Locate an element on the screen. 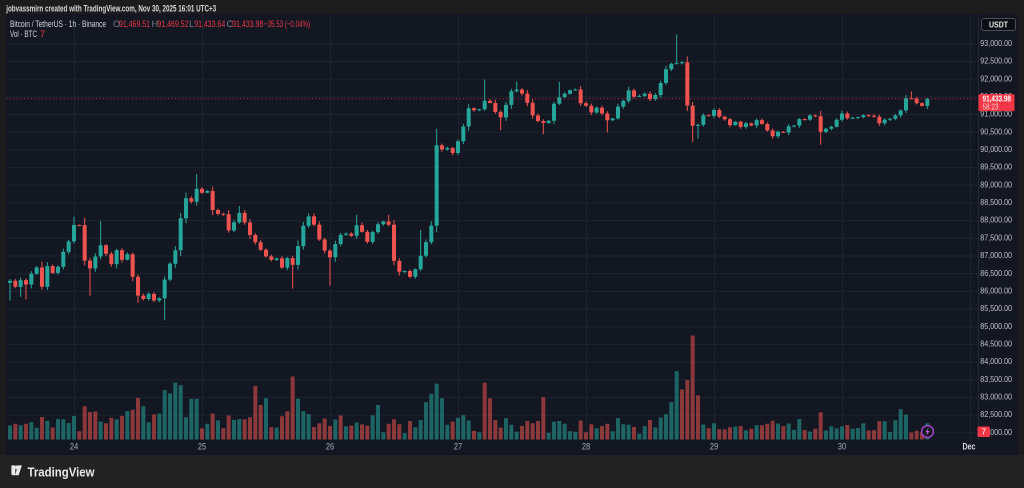 The width and height of the screenshot is (1024, 488). svg-text: 90,500.00 is located at coordinates (996, 131).